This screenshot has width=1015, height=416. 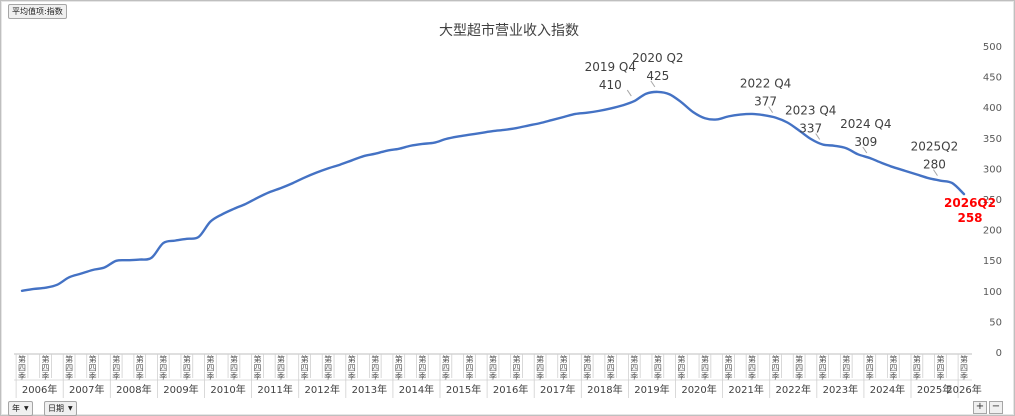 I want to click on x-year-label: 2026年, so click(x=963, y=389).